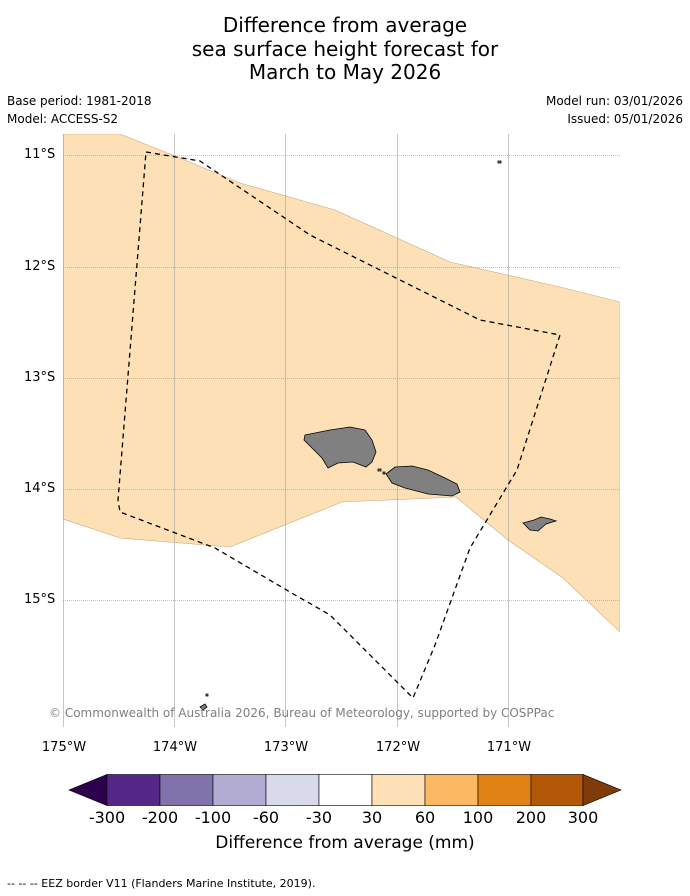  Describe the element at coordinates (319, 817) in the screenshot. I see `colorbar-tick: -30` at that location.